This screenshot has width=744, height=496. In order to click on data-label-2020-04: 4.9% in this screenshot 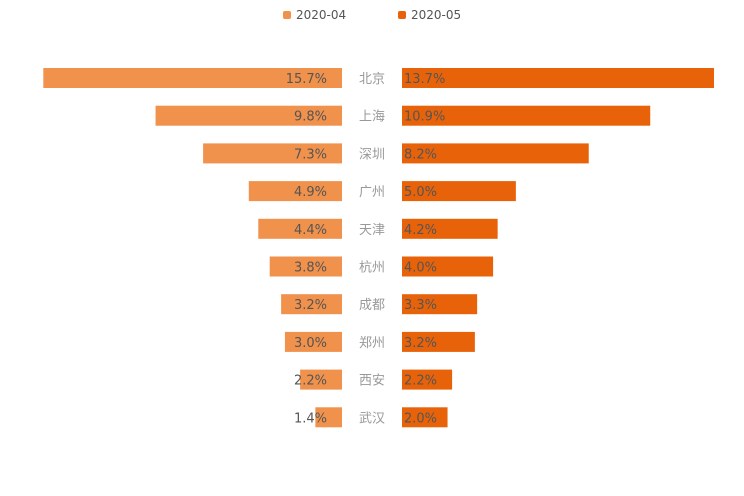, I will do `click(310, 192)`.